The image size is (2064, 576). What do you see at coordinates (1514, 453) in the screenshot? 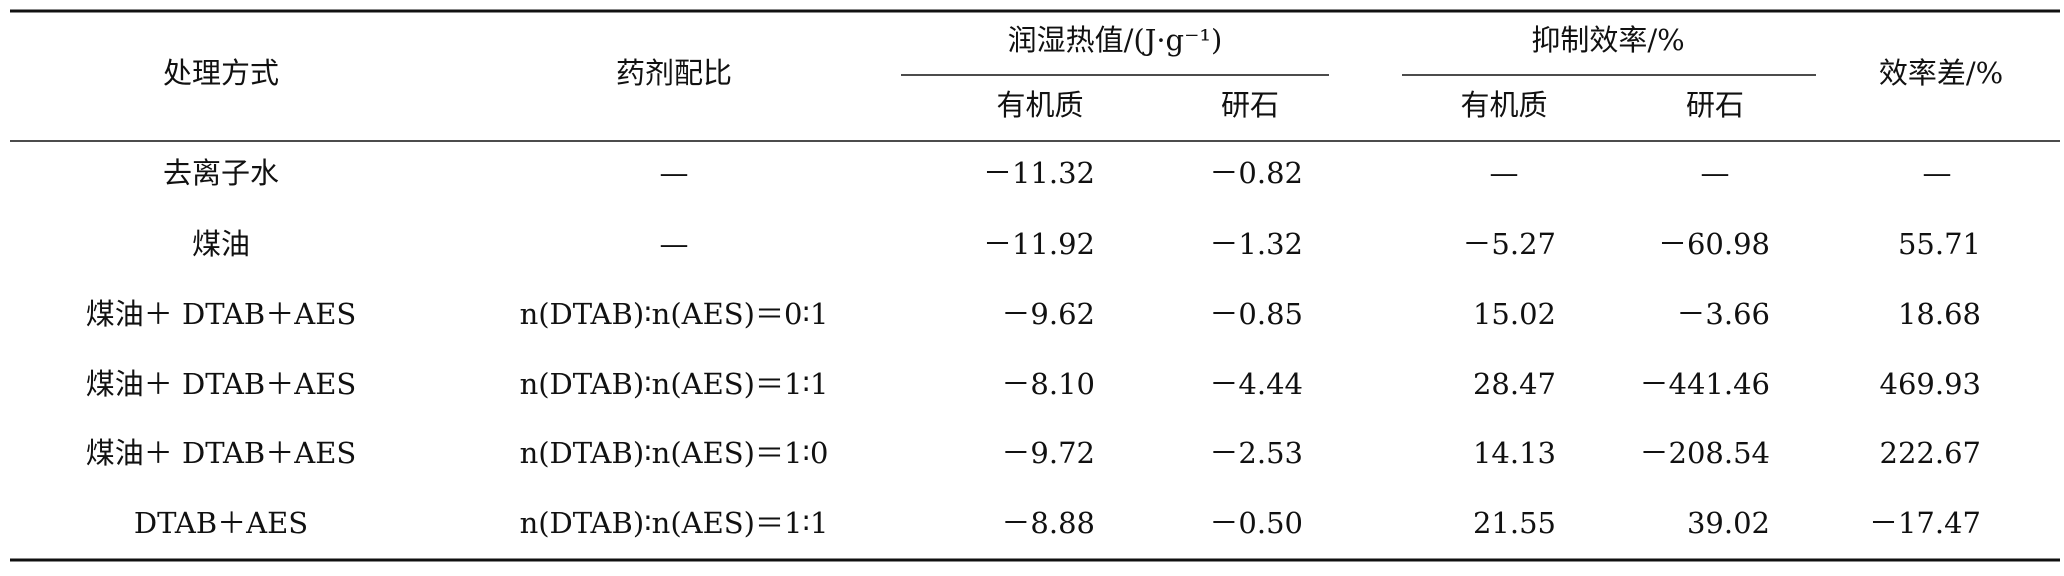
I see `value-cell: 14.13` at bounding box center [1514, 453].